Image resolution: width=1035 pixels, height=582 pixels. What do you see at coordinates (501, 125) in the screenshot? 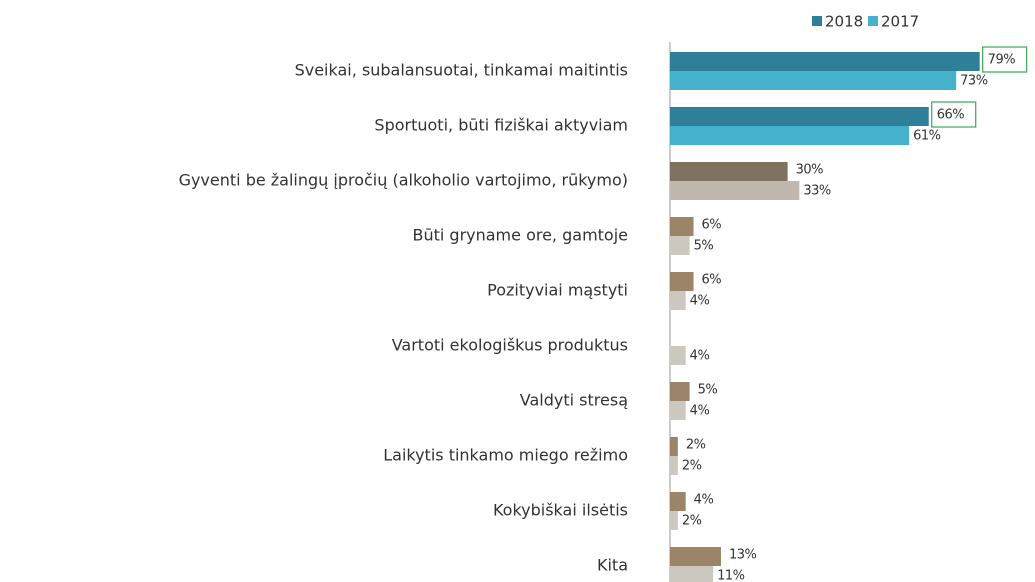
I see `category-label: Sportuoti, būti fiziškai aktyviam` at bounding box center [501, 125].